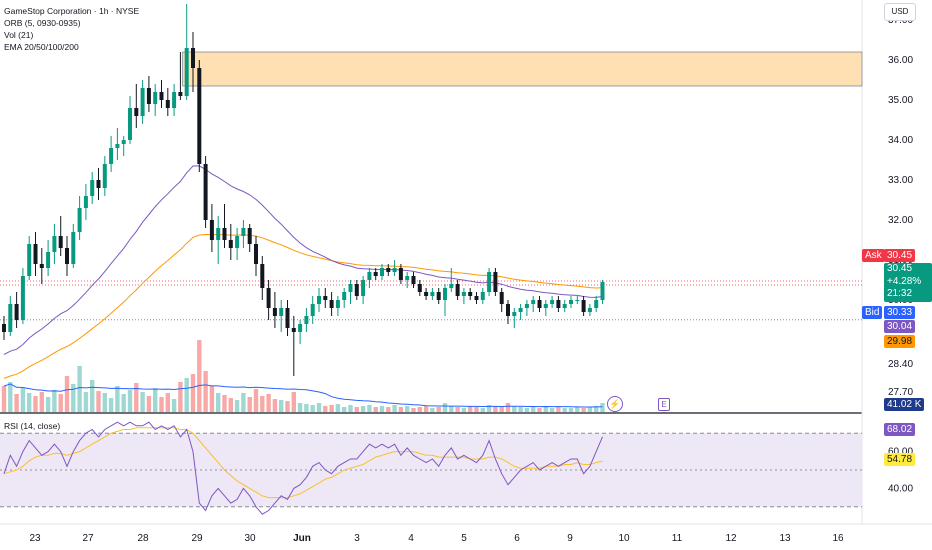  I want to click on price-tick-label: 27.70, so click(900, 392).